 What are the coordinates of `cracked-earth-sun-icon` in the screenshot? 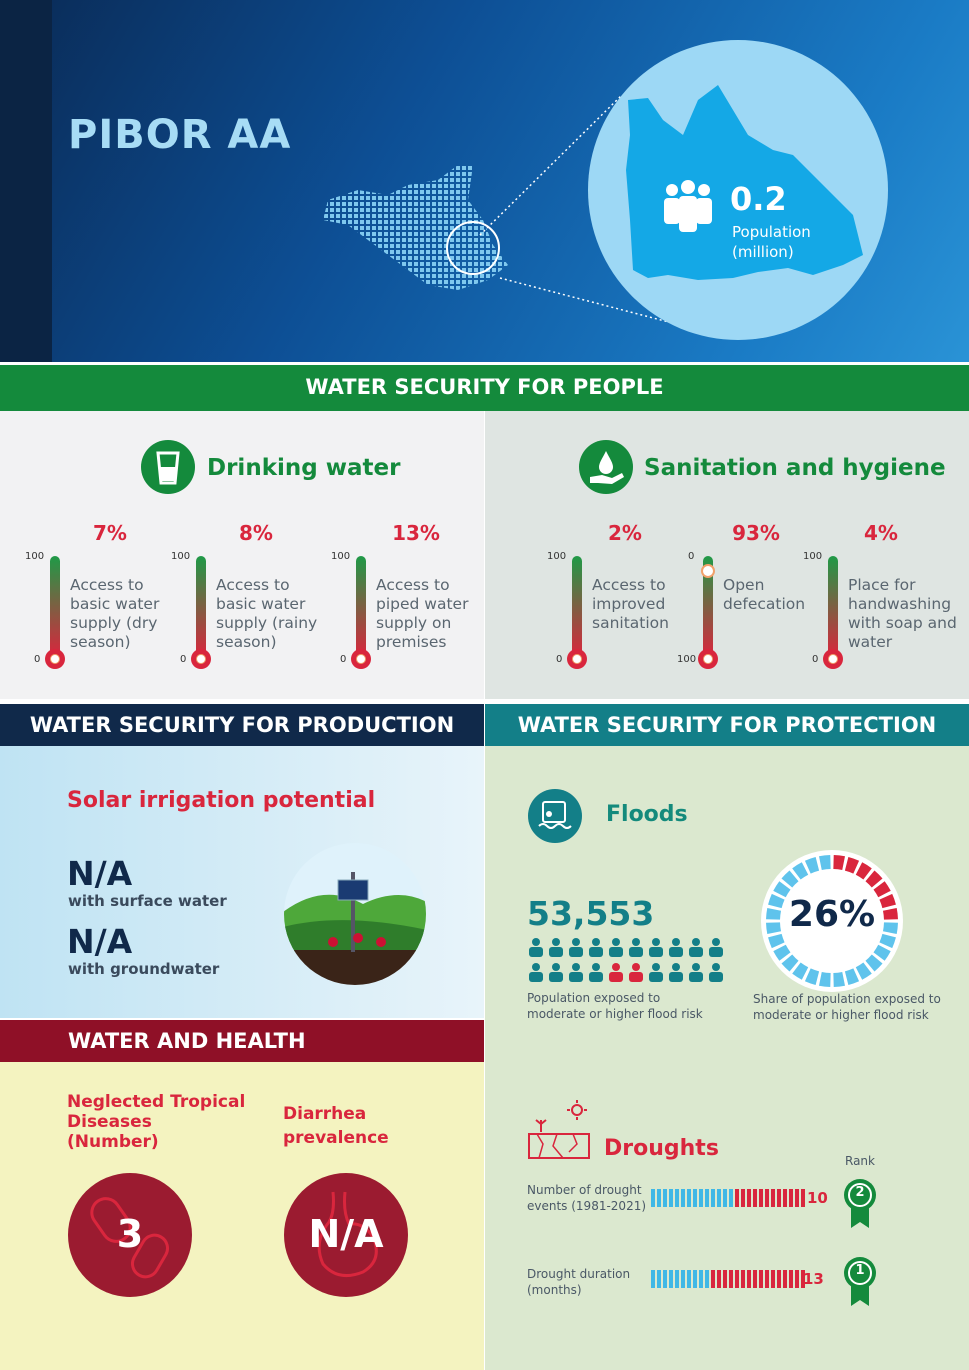 It's located at (559, 1129).